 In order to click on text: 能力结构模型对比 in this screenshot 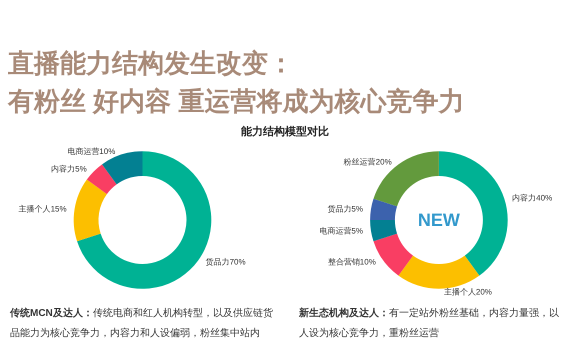, I will do `click(285, 131)`.